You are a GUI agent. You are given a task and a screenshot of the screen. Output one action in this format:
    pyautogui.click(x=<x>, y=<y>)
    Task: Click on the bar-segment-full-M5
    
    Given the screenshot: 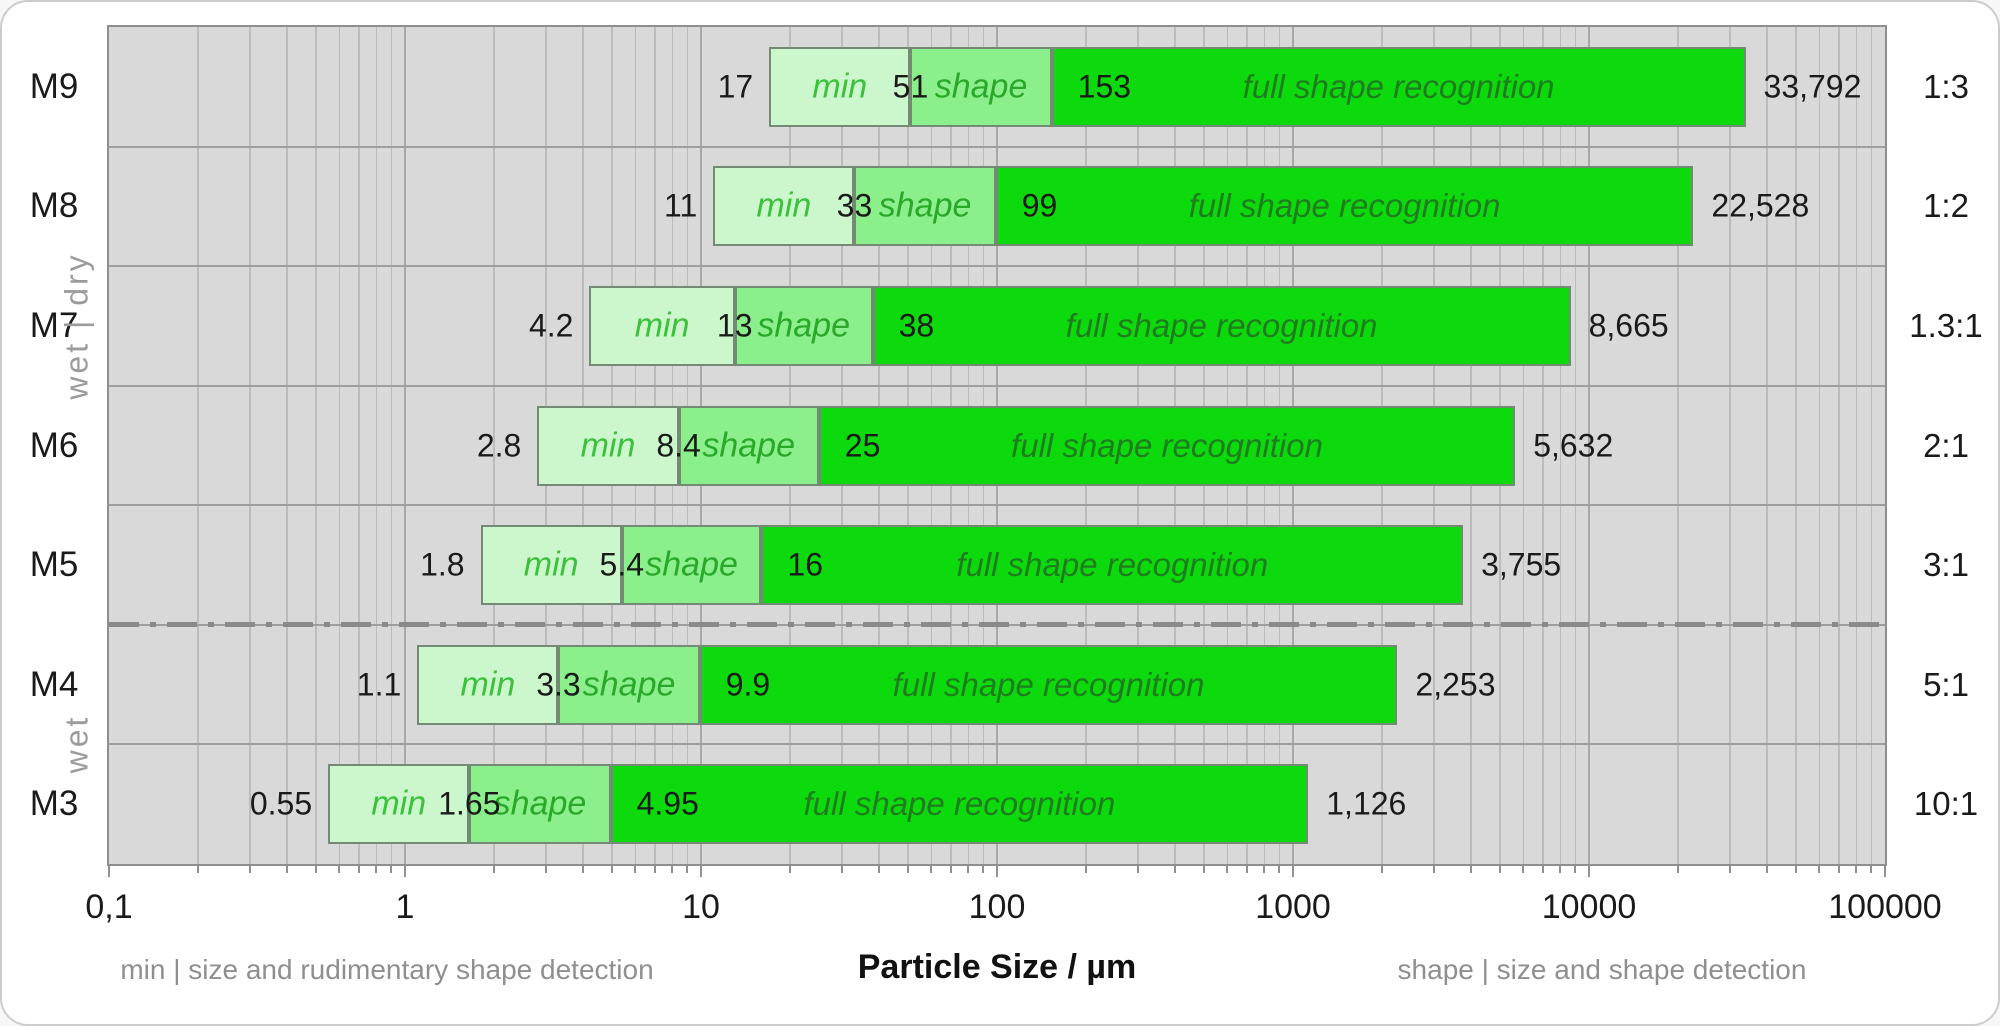 What is the action you would take?
    pyautogui.click(x=1112, y=565)
    